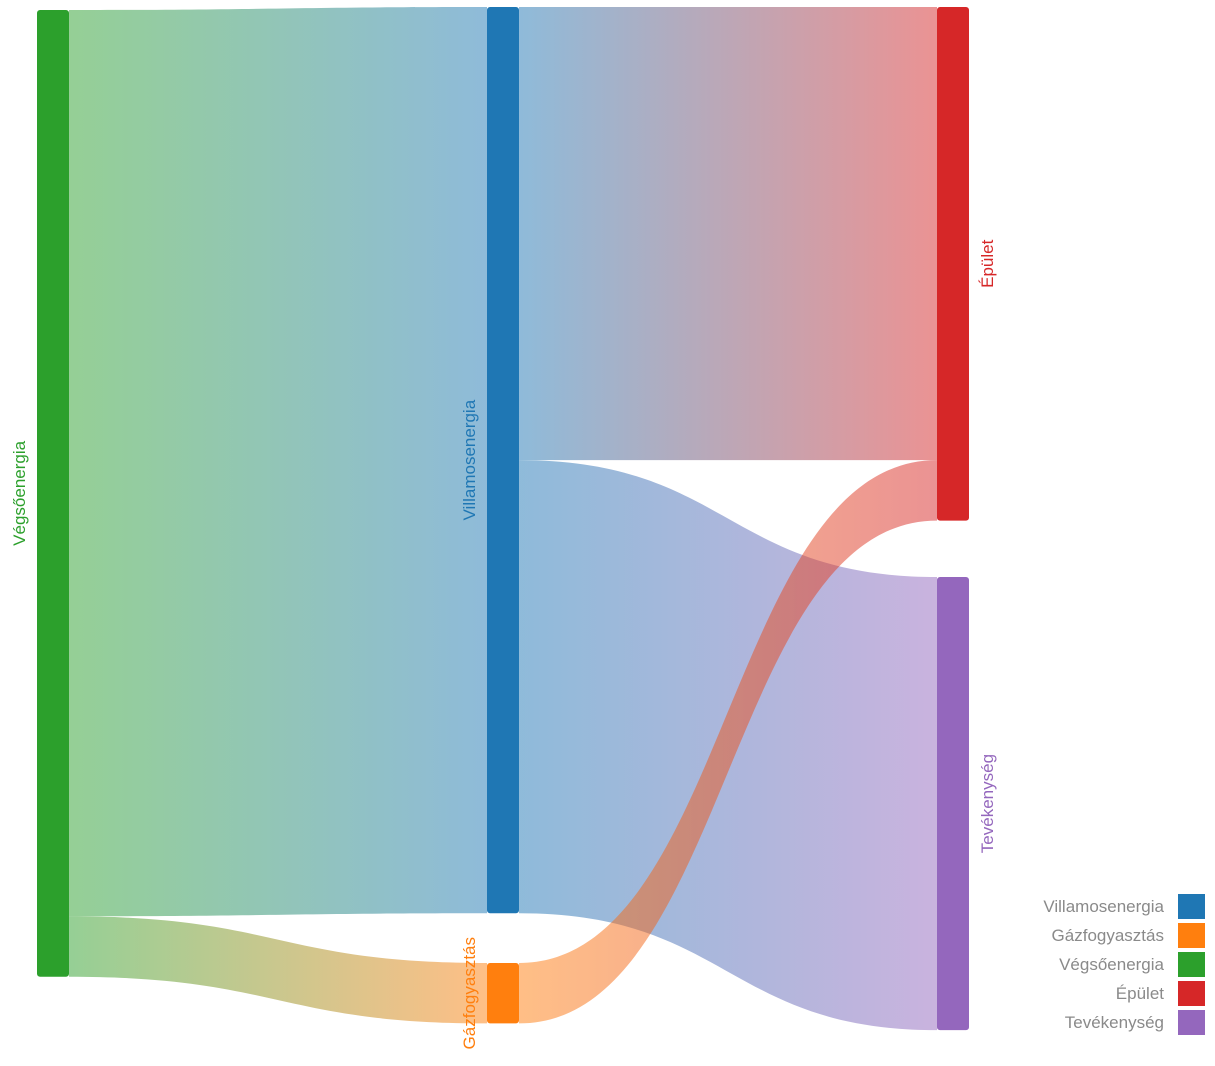 The width and height of the screenshot is (1215, 1066). I want to click on legend-item-tevekenyseg: Tevékenység, so click(1105, 1022).